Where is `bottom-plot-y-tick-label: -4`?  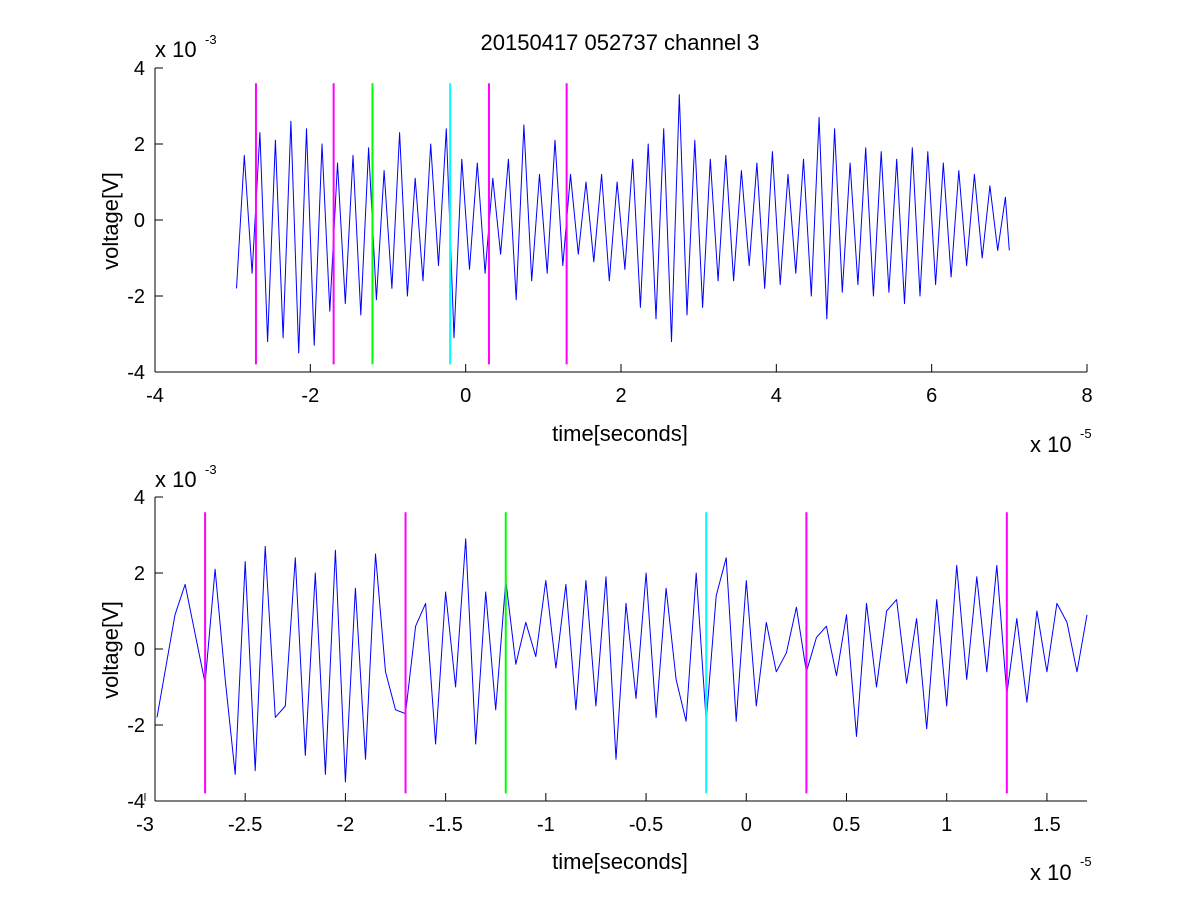 bottom-plot-y-tick-label: -4 is located at coordinates (136, 802).